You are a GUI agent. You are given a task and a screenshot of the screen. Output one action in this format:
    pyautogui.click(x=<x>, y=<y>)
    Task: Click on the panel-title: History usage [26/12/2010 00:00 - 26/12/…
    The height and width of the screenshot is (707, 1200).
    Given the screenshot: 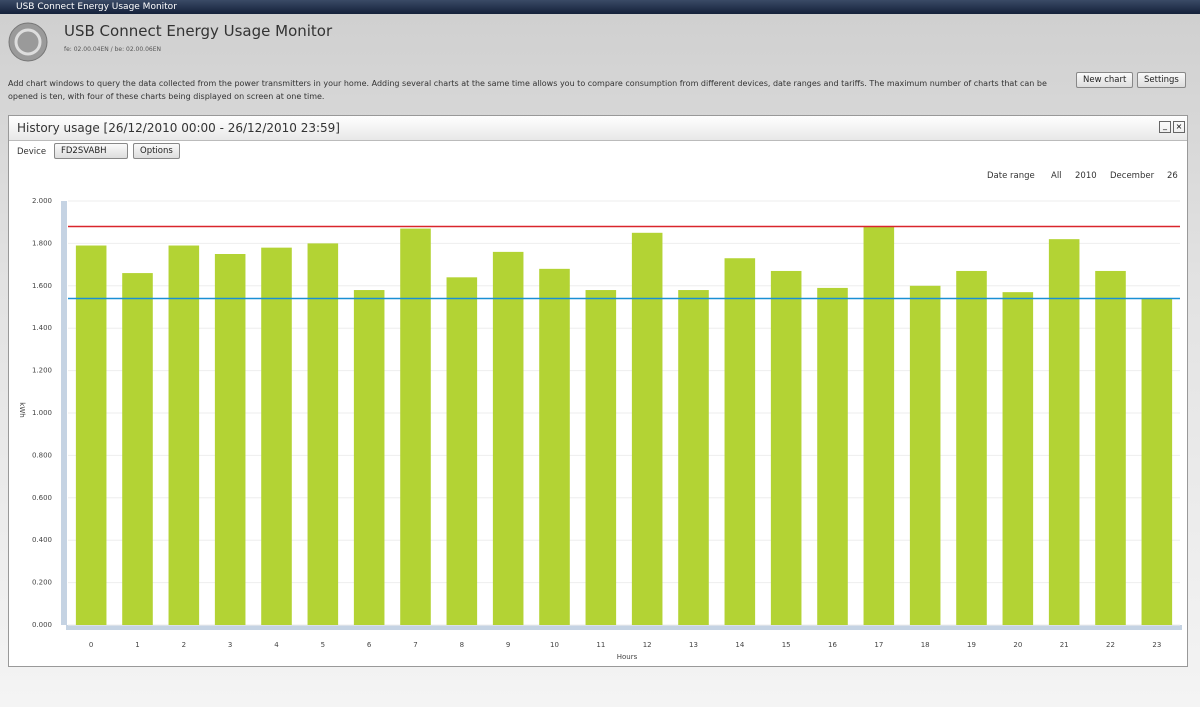 What is the action you would take?
    pyautogui.click(x=178, y=128)
    